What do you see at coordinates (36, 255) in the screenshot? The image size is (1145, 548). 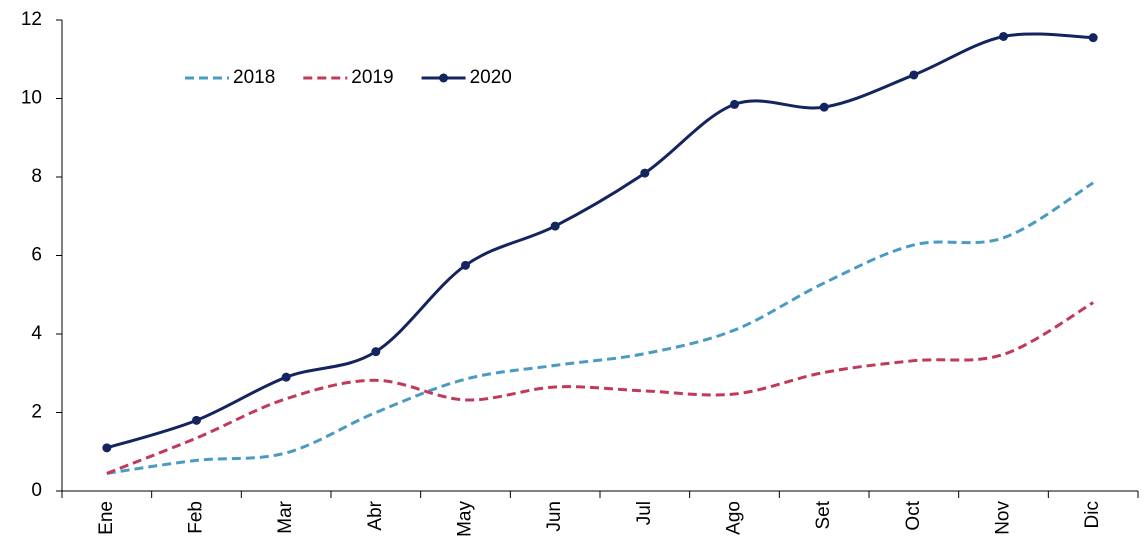 I see `y-tick-label: 6` at bounding box center [36, 255].